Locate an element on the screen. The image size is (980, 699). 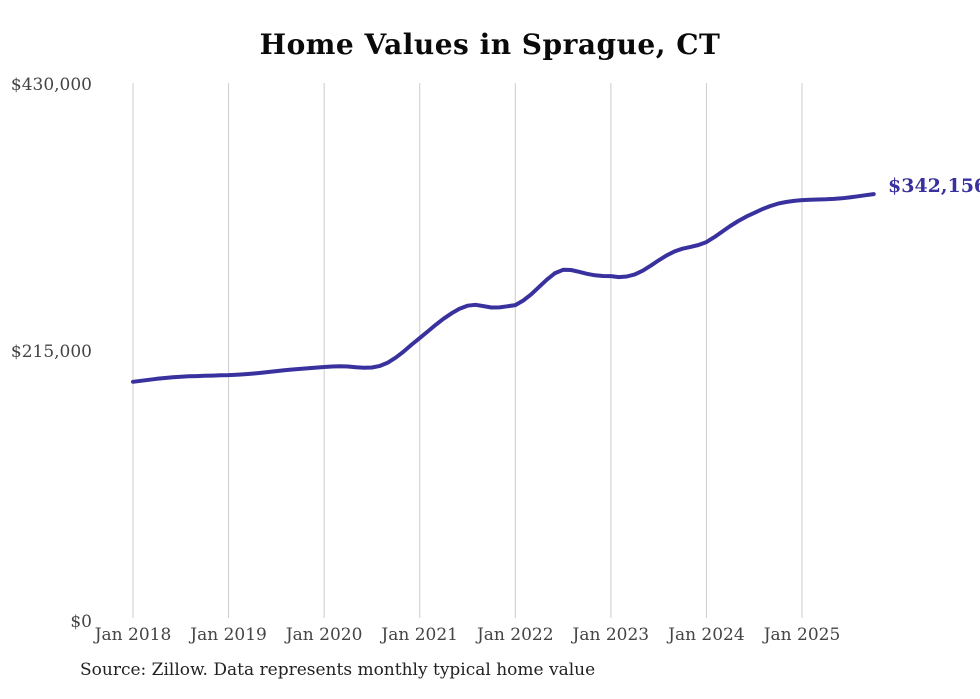
y-axis-label-215000: $215,000 is located at coordinates (51, 352).